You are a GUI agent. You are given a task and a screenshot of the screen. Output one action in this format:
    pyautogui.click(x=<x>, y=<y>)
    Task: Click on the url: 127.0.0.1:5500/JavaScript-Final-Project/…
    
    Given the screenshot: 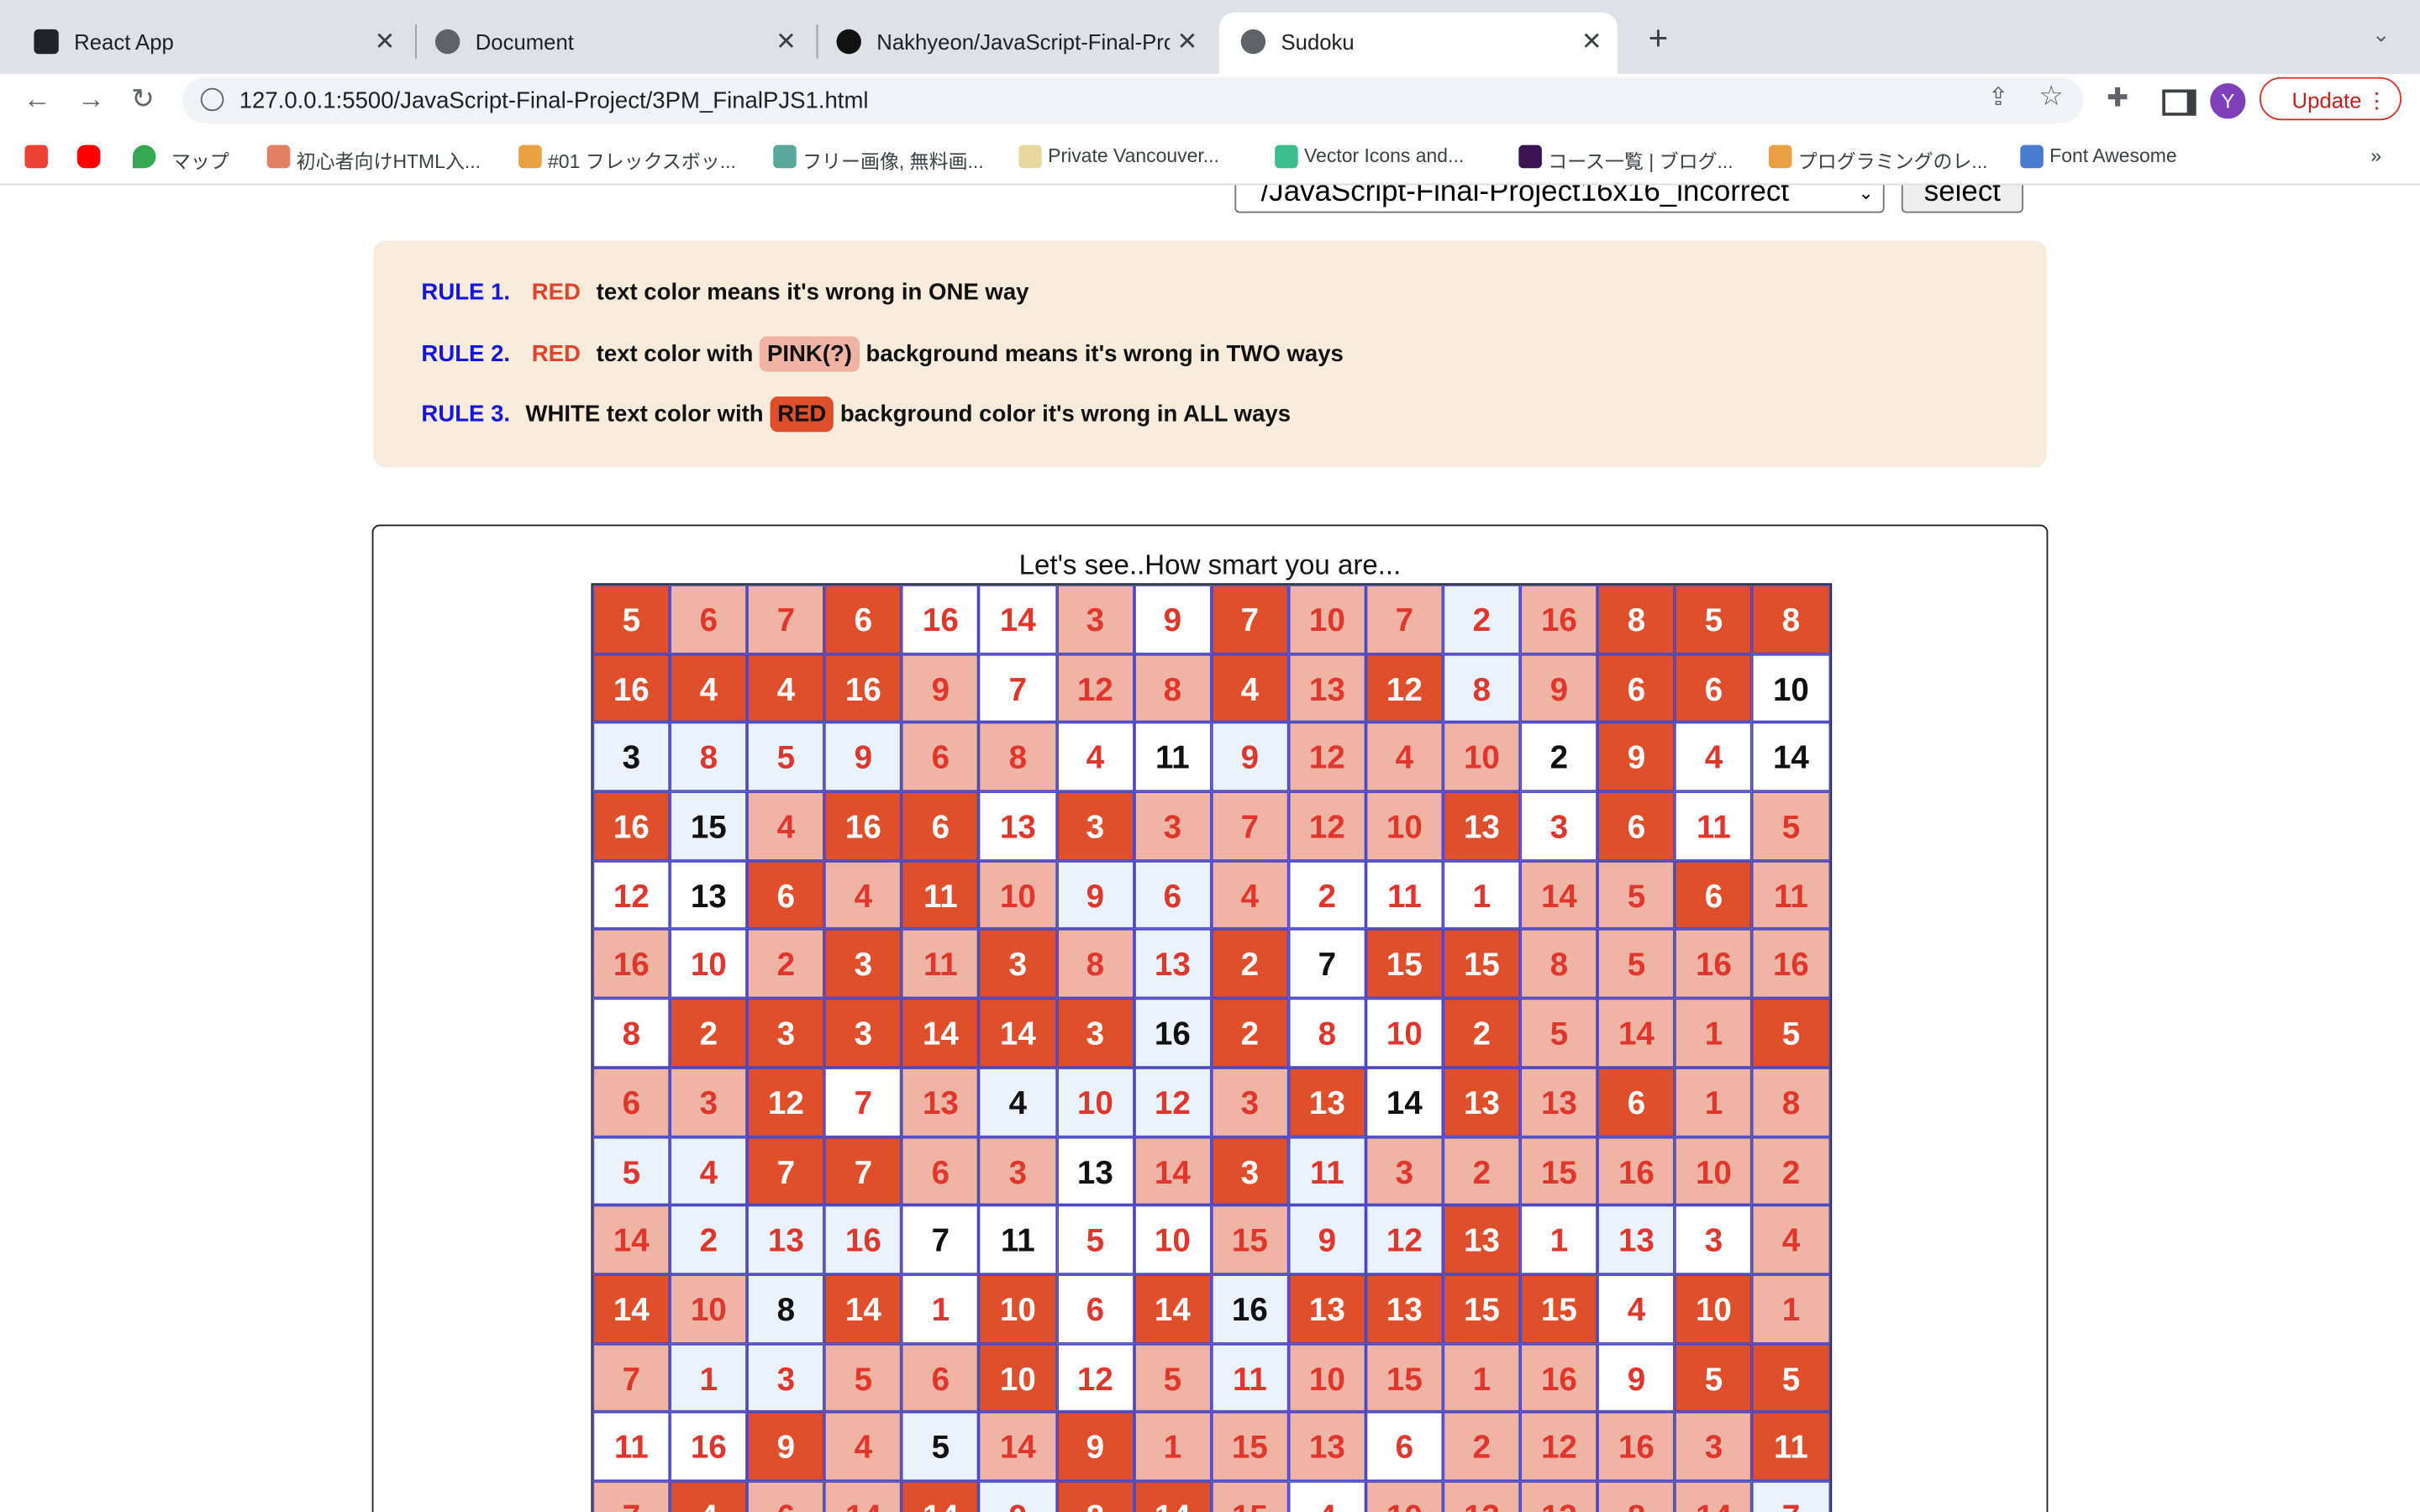 What is the action you would take?
    pyautogui.click(x=554, y=100)
    